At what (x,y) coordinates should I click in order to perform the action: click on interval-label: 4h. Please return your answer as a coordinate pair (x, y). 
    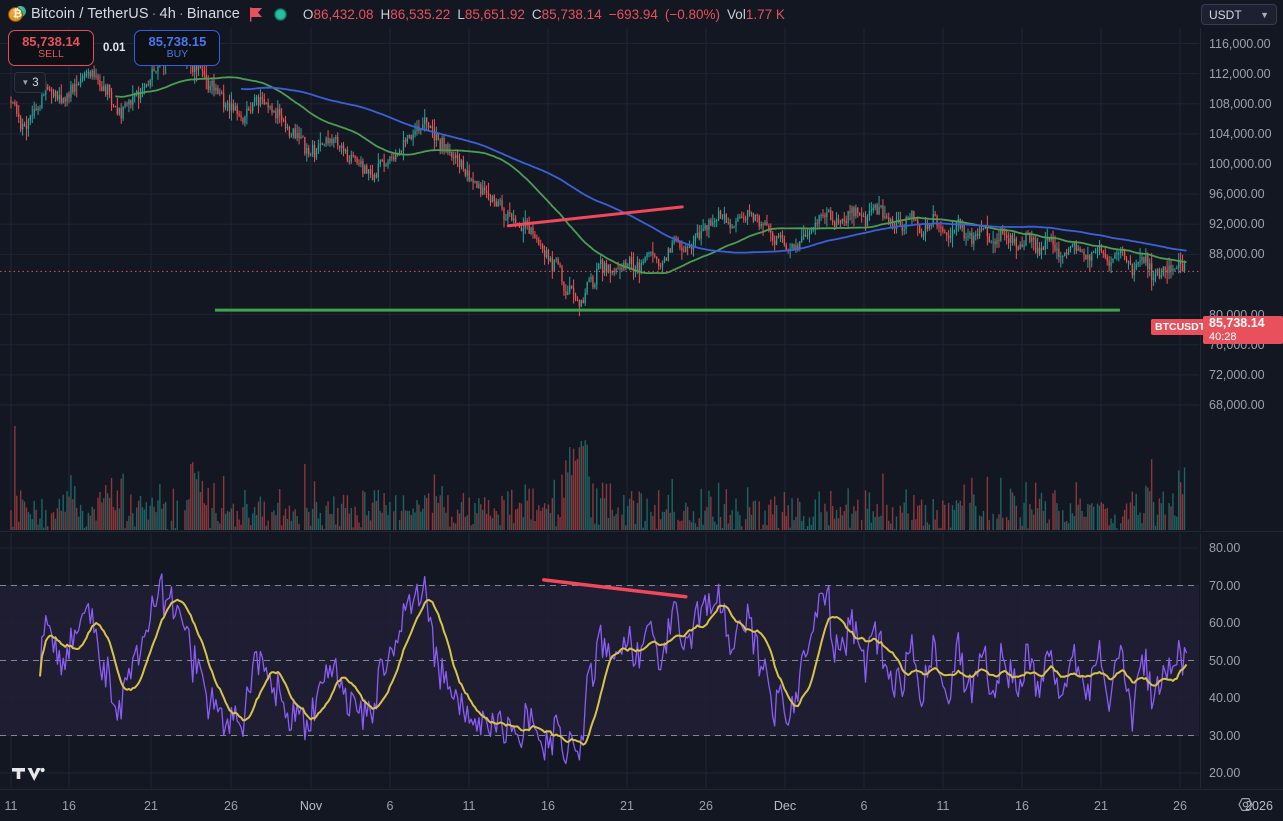
    Looking at the image, I should click on (167, 14).